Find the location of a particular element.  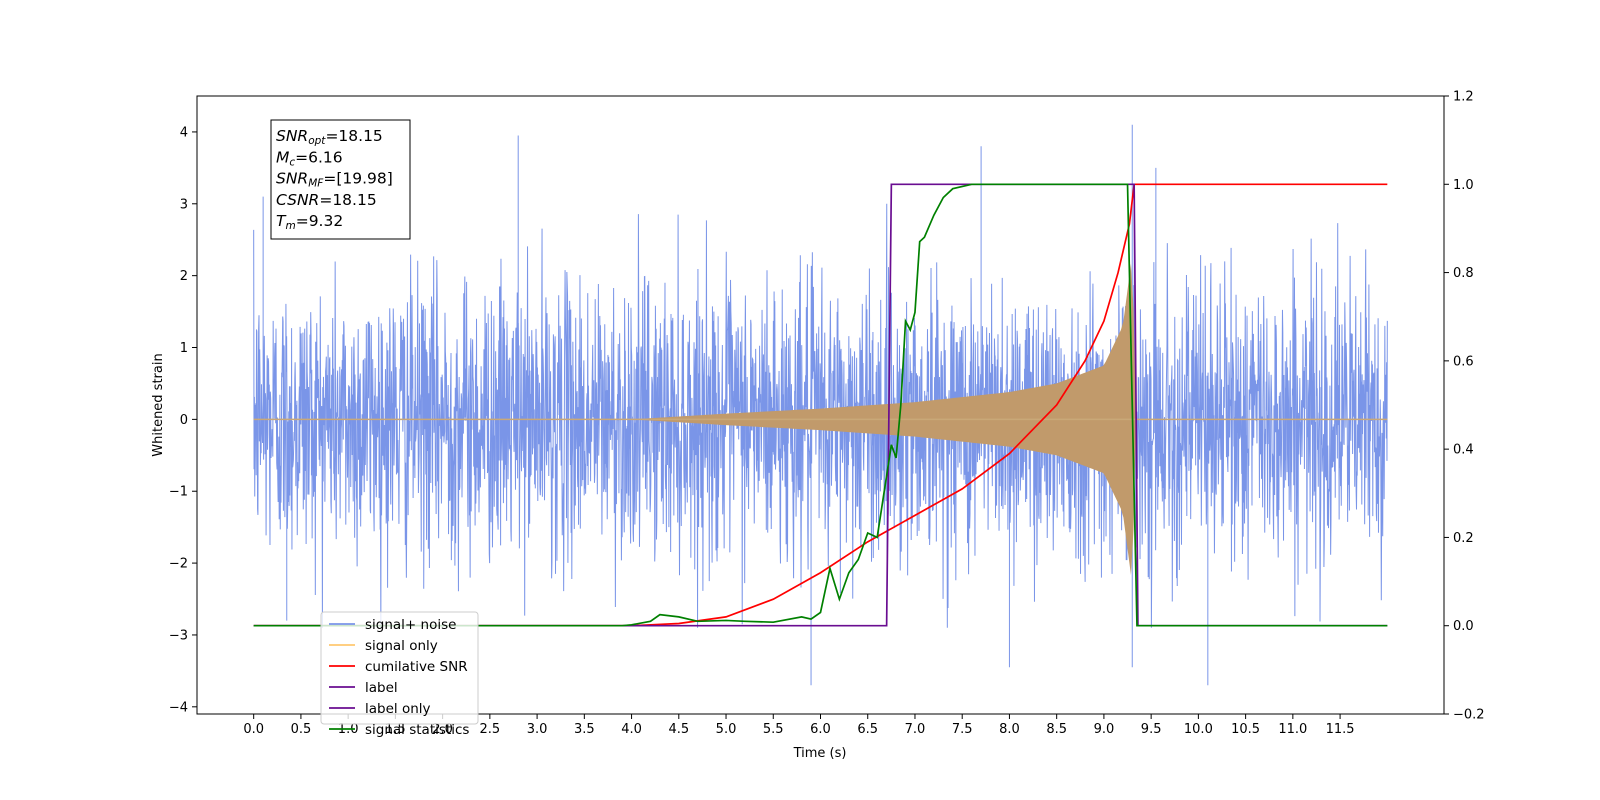

x-tick-label: 10.0 is located at coordinates (1198, 729).